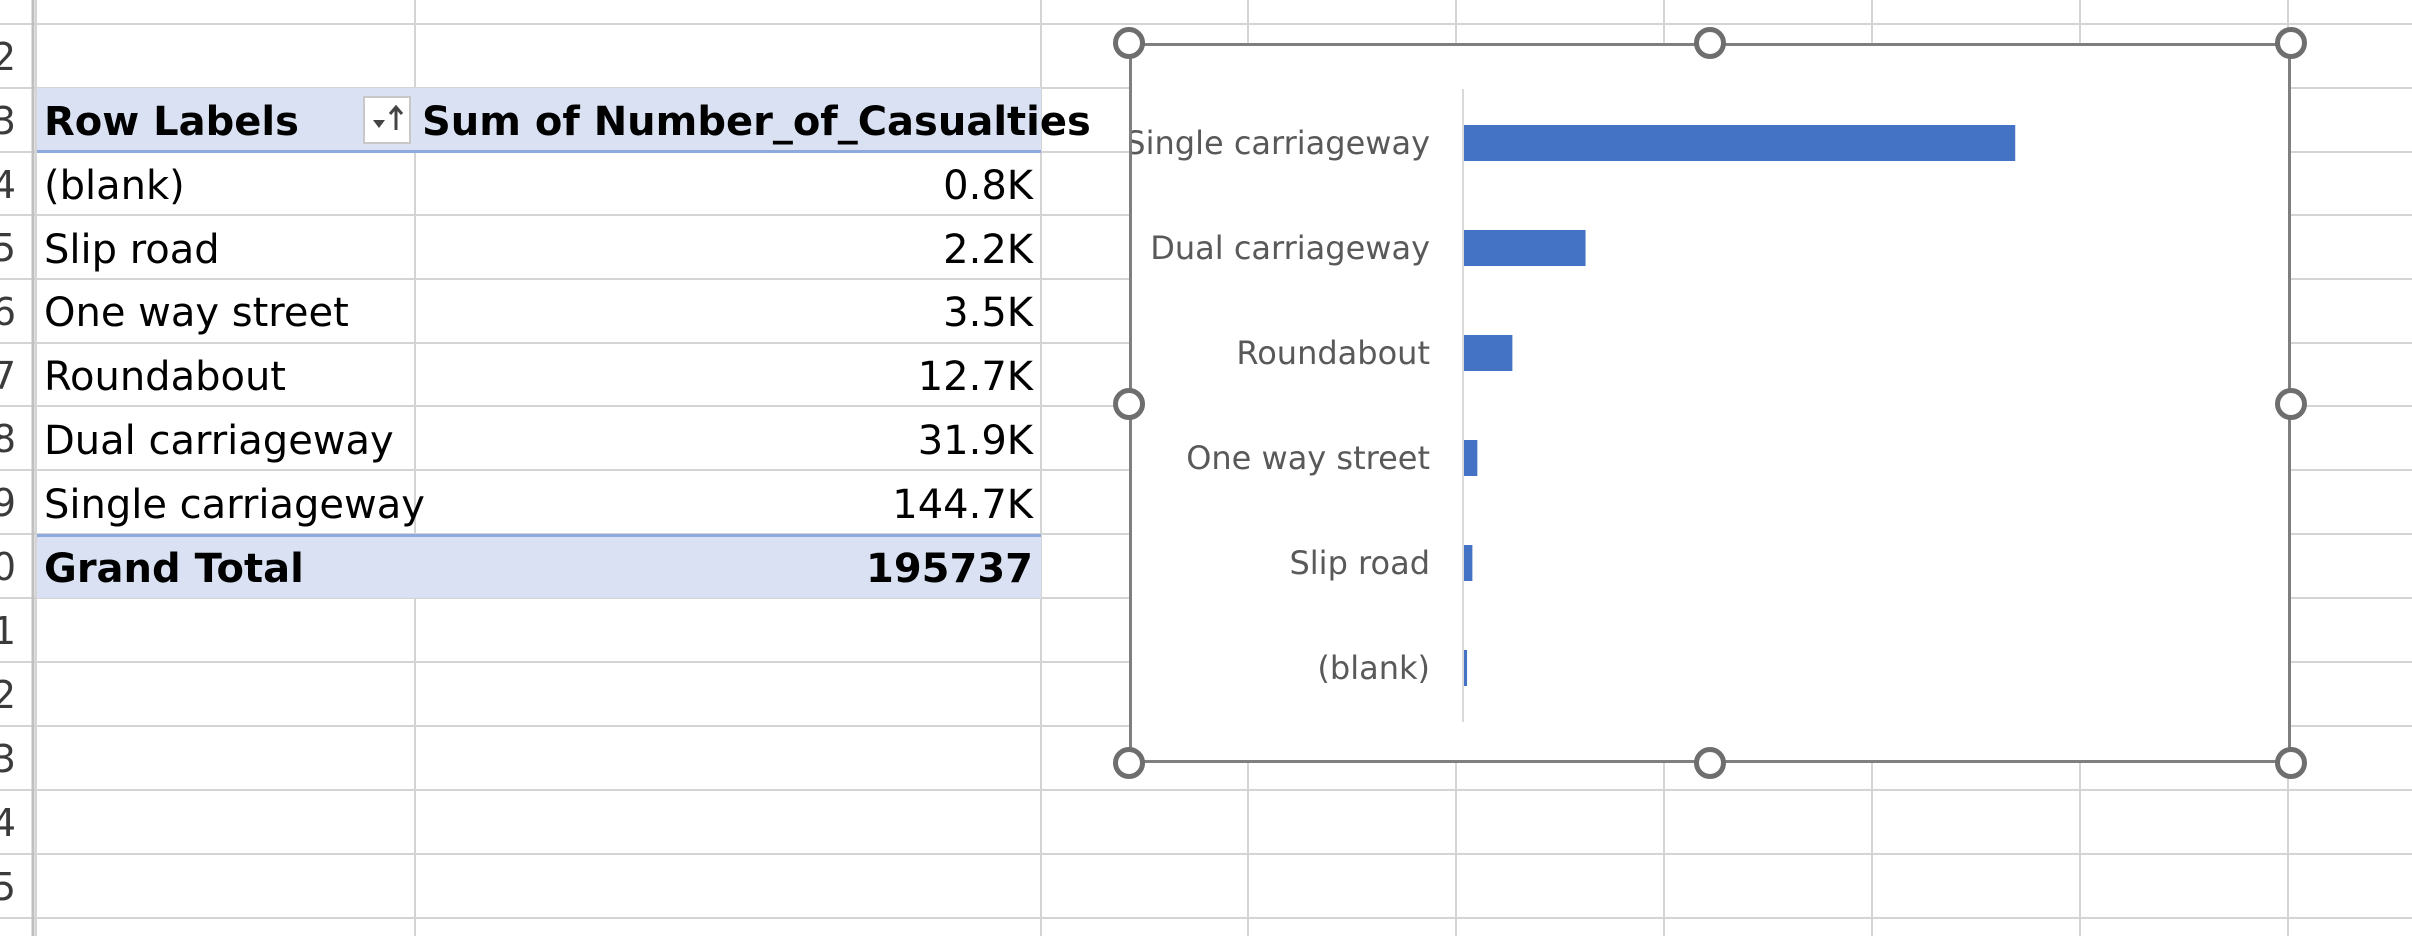  What do you see at coordinates (8, 887) in the screenshot?
I see `row-number-15: 5` at bounding box center [8, 887].